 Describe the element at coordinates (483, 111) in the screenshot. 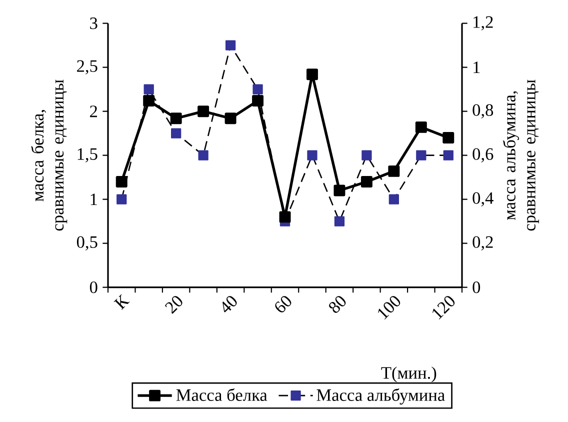

I see `y2-tick-label: 0,8` at that location.